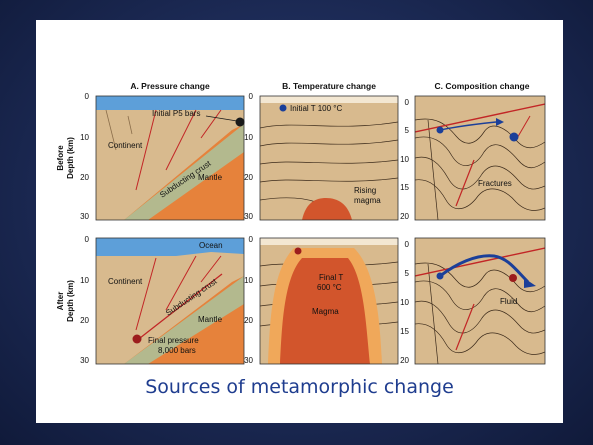 This screenshot has width=593, height=445. What do you see at coordinates (248, 280) in the screenshot?
I see `tick-b2-10: 10` at bounding box center [248, 280].